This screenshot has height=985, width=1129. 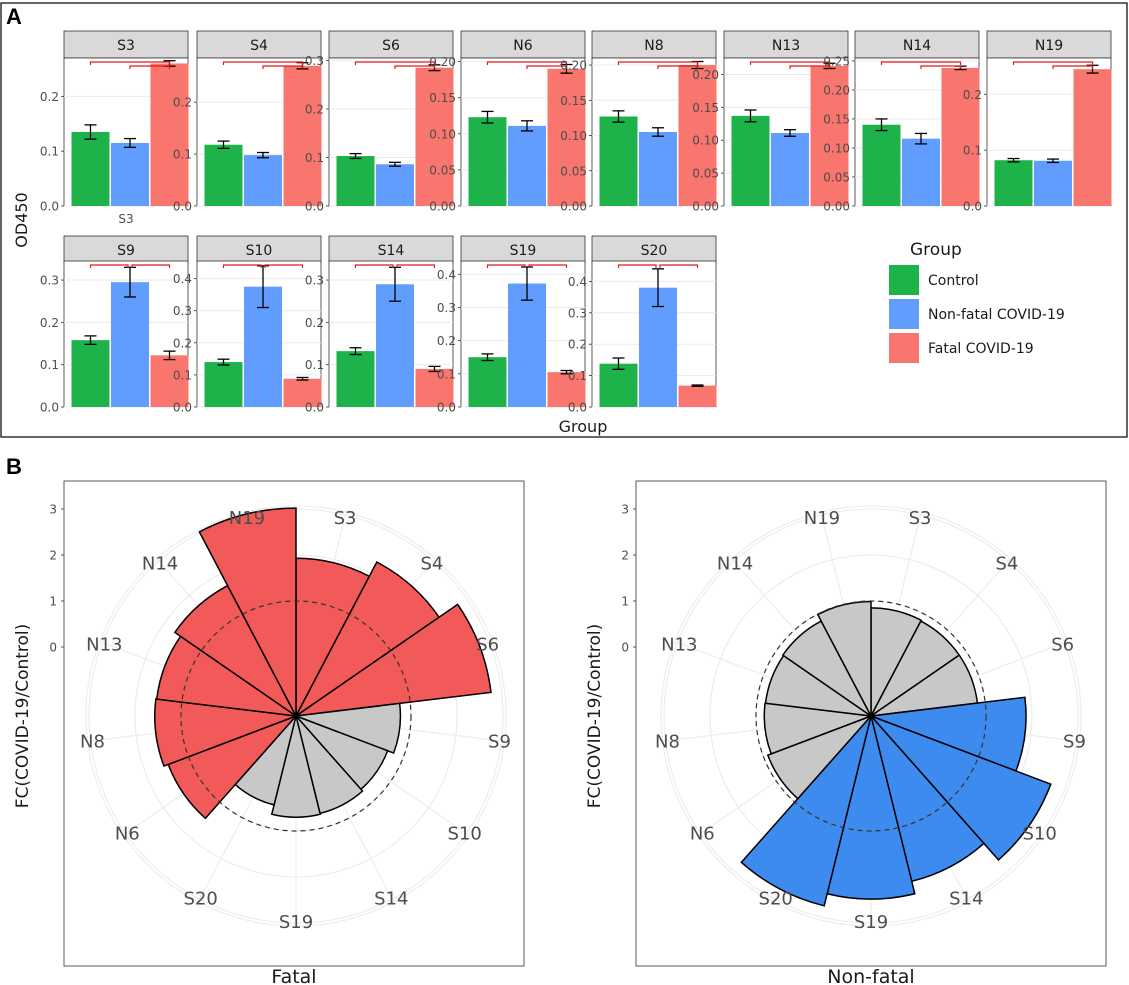 I want to click on y-tick-label: 0.00, so click(x=573, y=207).